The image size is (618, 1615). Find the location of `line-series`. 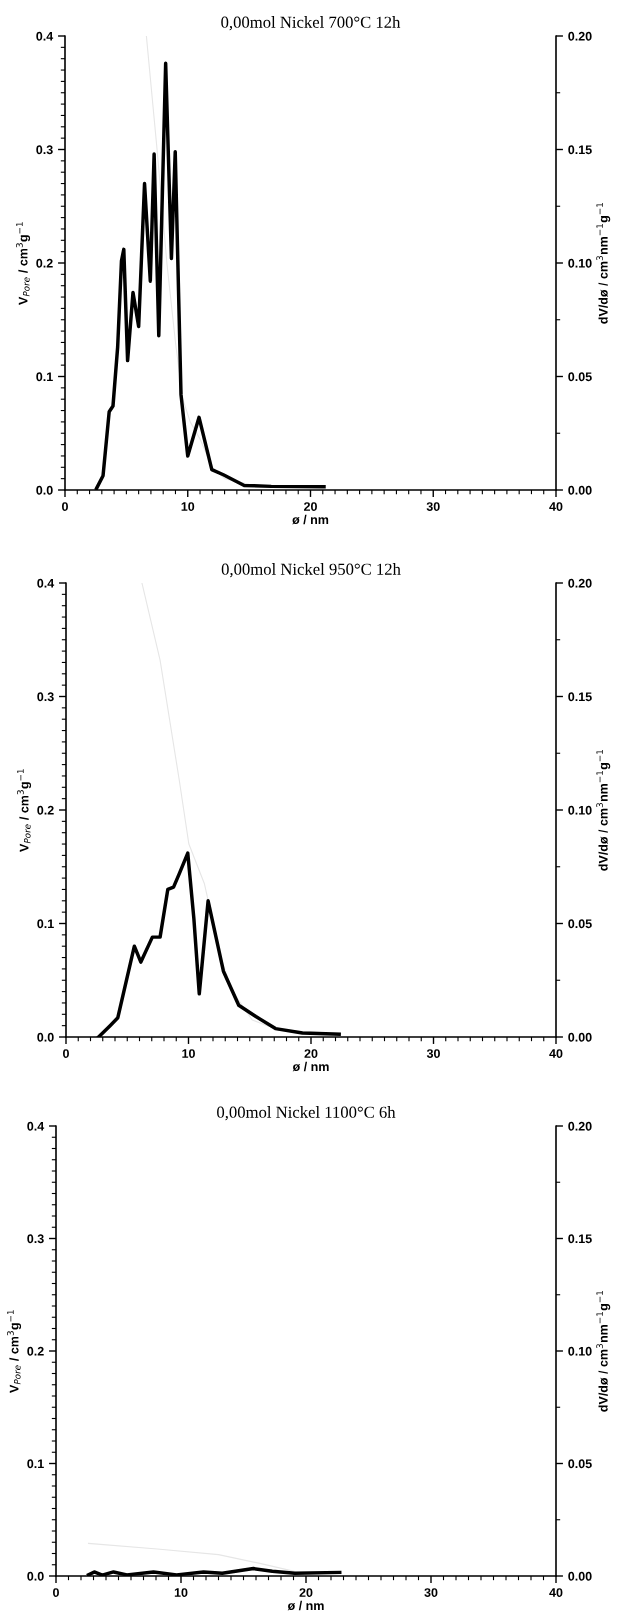

line-series is located at coordinates (191, 1557).